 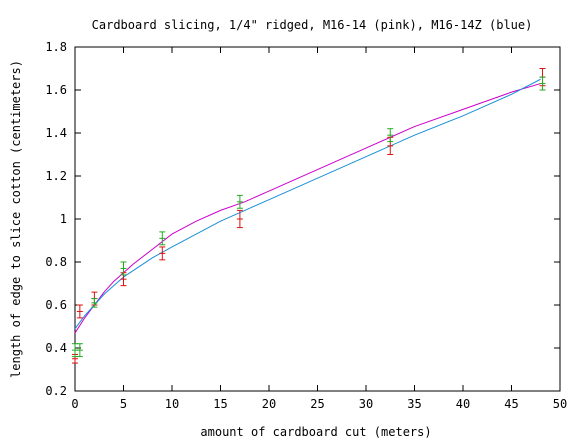 I want to click on y-tick-label: 1.6, so click(x=56, y=90).